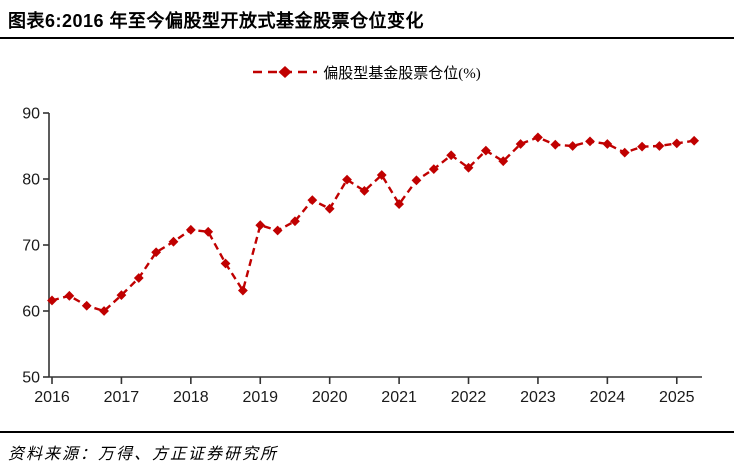 This screenshot has height=472, width=734. What do you see at coordinates (402, 73) in the screenshot?
I see `legend-label: 偏股型基金股票仓位(%)` at bounding box center [402, 73].